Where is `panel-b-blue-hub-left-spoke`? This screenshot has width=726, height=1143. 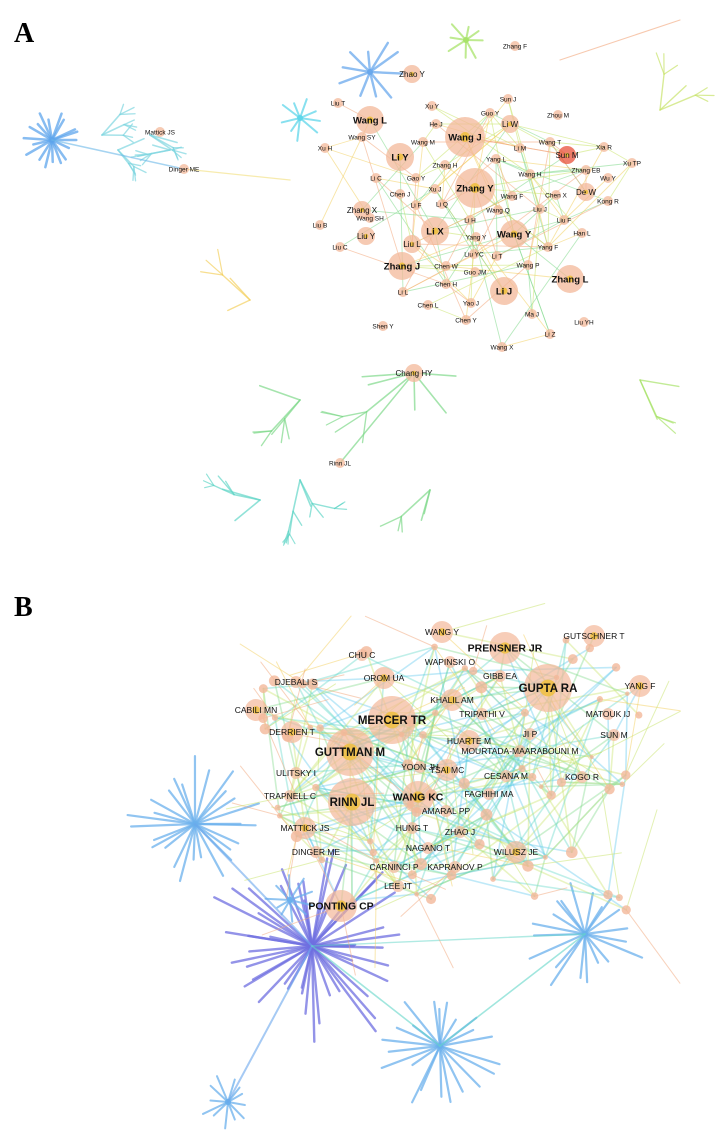 panel-b-blue-hub-left-spoke is located at coordinates (209, 849).